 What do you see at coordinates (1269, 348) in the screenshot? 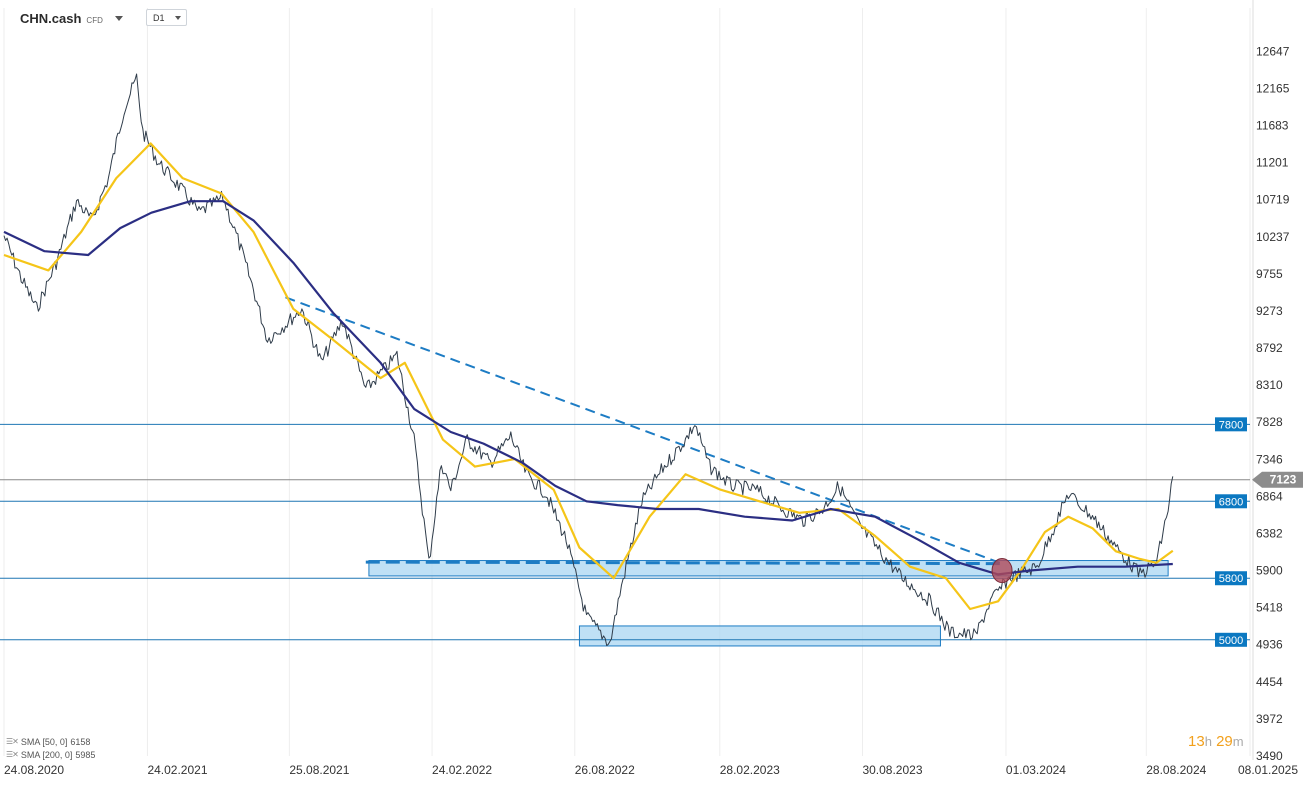
I see `y-tick-label: 8792` at bounding box center [1269, 348].